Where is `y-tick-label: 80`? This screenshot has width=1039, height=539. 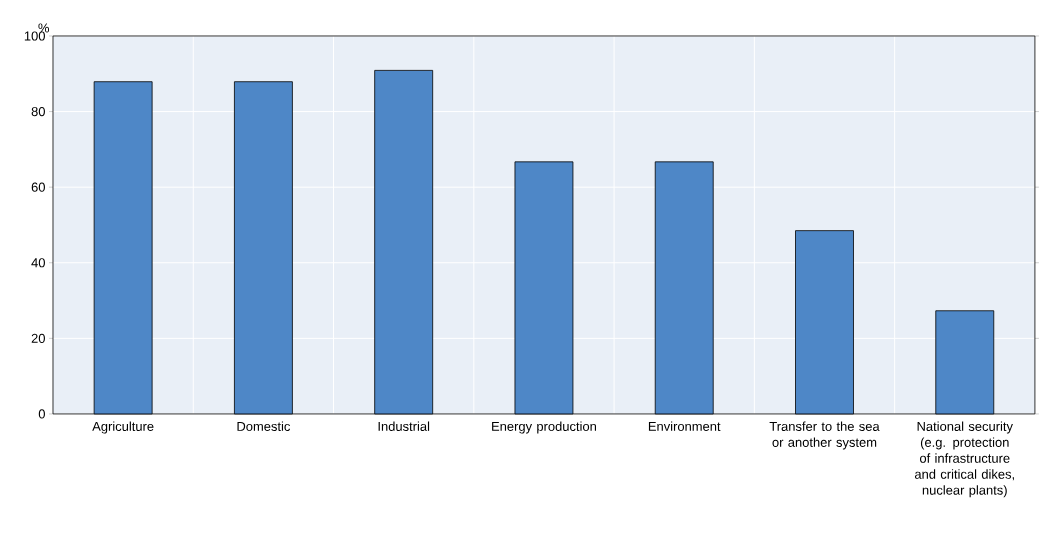
y-tick-label: 80 is located at coordinates (38, 112).